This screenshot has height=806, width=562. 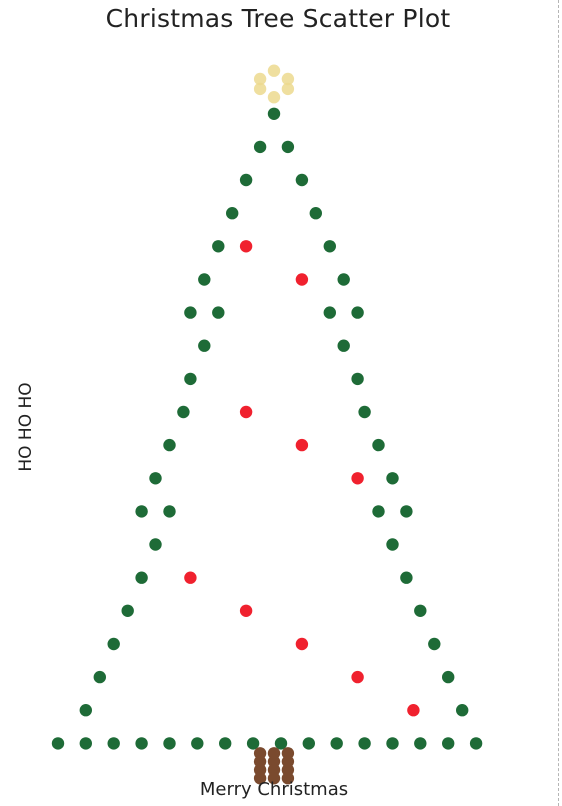 What do you see at coordinates (274, 789) in the screenshot?
I see `x-axis-label: Merry Christmas` at bounding box center [274, 789].